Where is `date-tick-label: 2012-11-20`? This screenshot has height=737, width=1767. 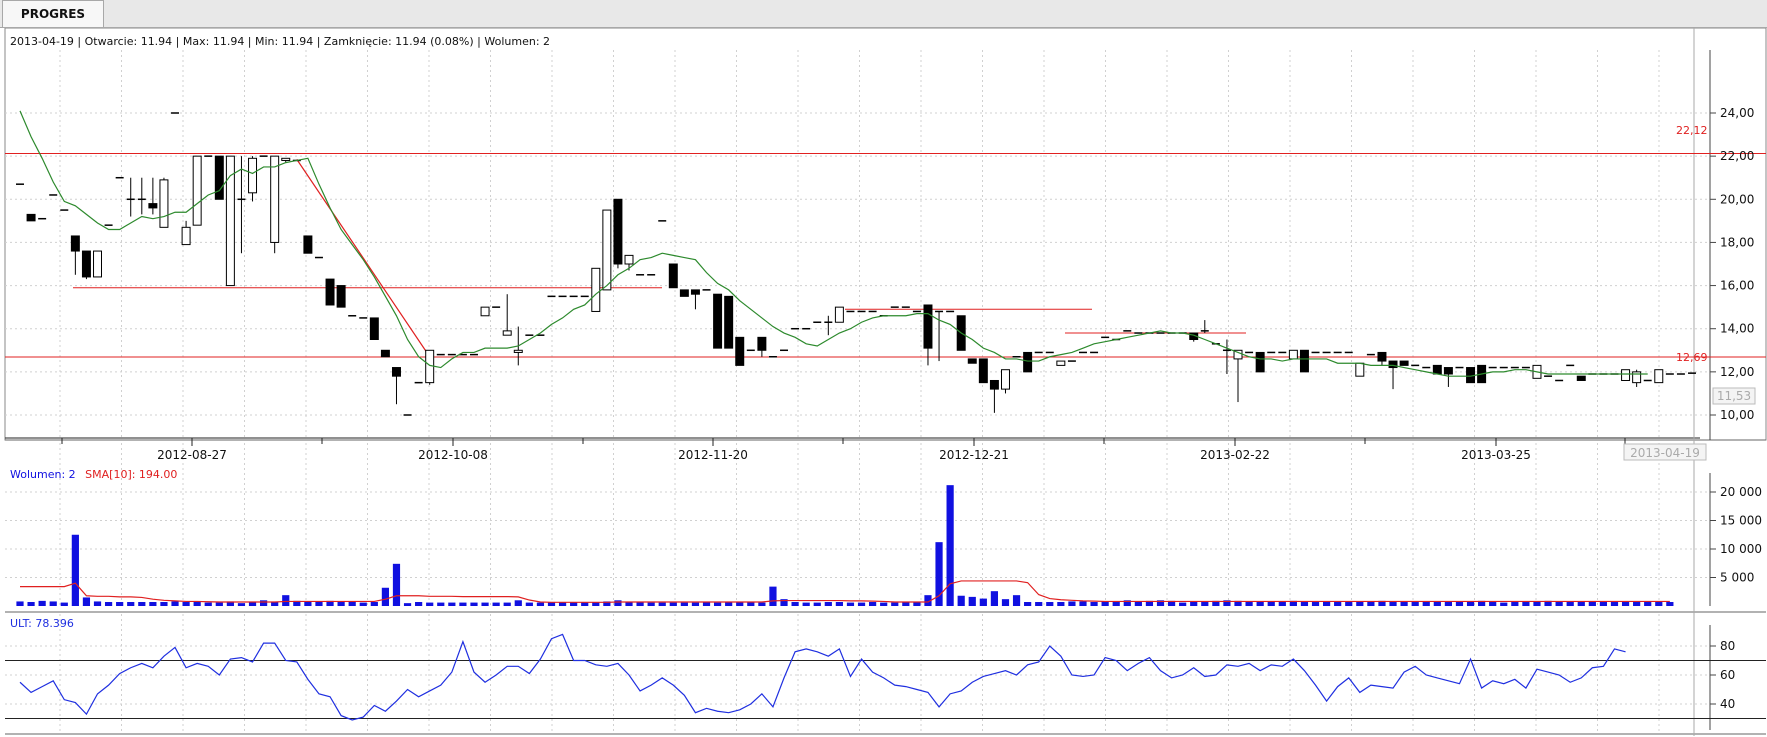 date-tick-label: 2012-11-20 is located at coordinates (713, 455).